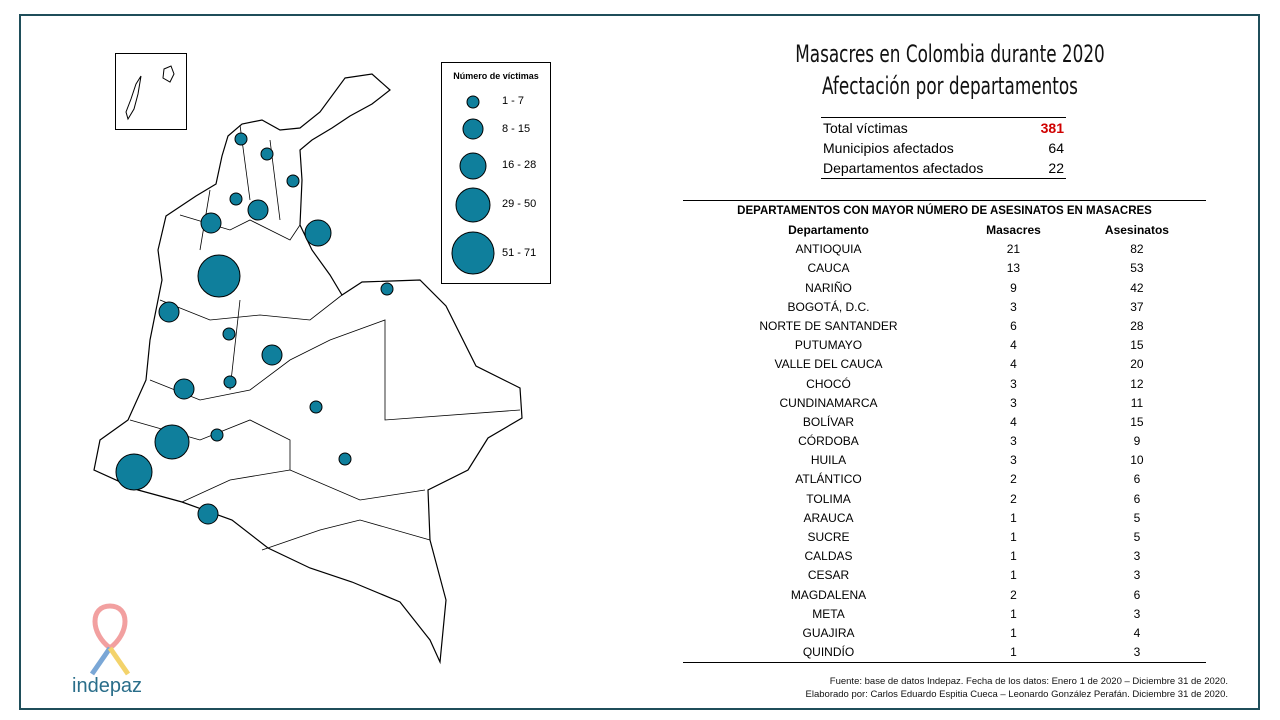 Image resolution: width=1280 pixels, height=720 pixels. I want to click on table-cell: NARIÑO, so click(828, 287).